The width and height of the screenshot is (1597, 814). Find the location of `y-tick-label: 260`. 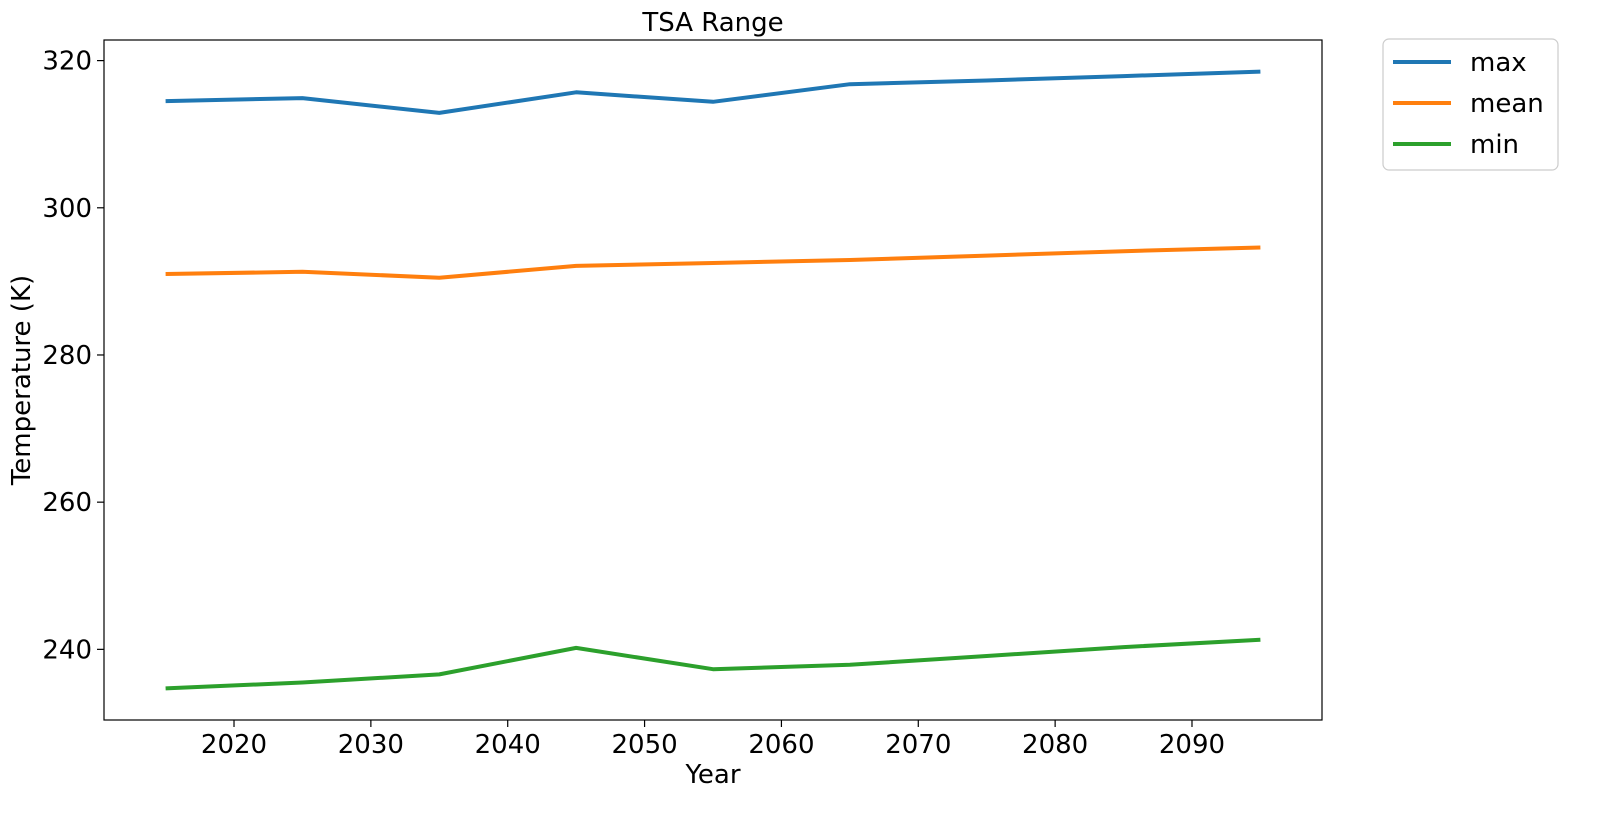

y-tick-label: 260 is located at coordinates (67, 503).